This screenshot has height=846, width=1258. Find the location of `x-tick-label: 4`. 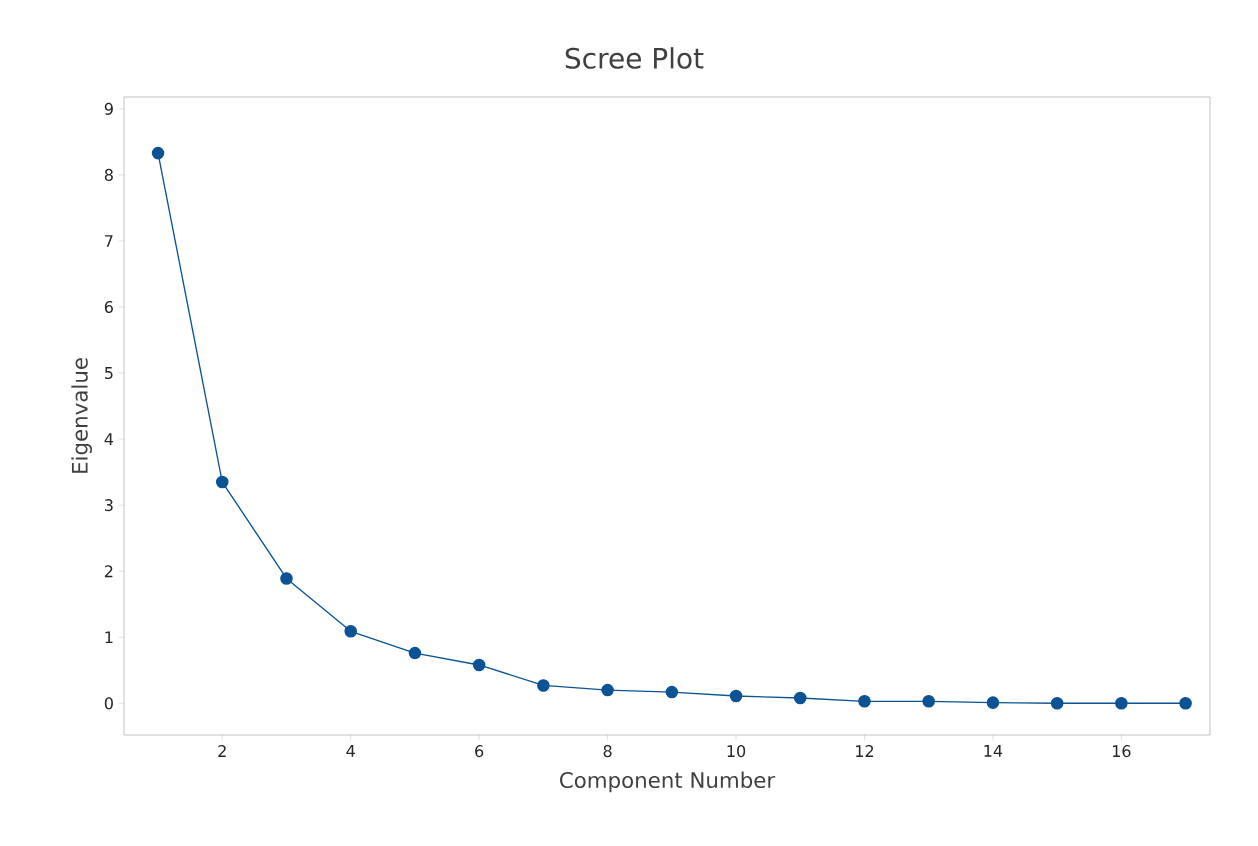

x-tick-label: 4 is located at coordinates (350, 751).